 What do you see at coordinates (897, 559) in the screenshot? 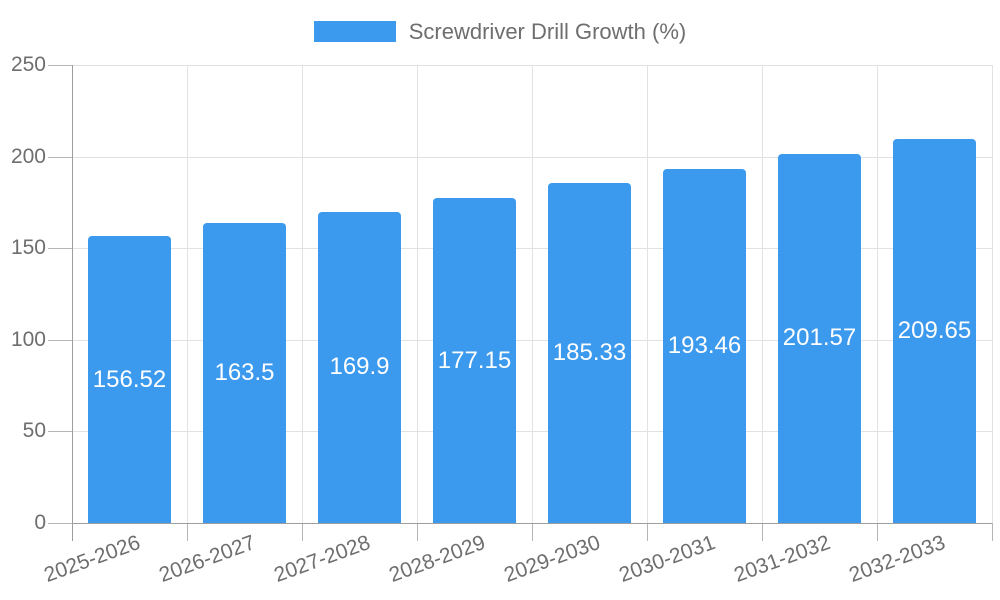
I see `x-axis-label-text: 2032-2033` at bounding box center [897, 559].